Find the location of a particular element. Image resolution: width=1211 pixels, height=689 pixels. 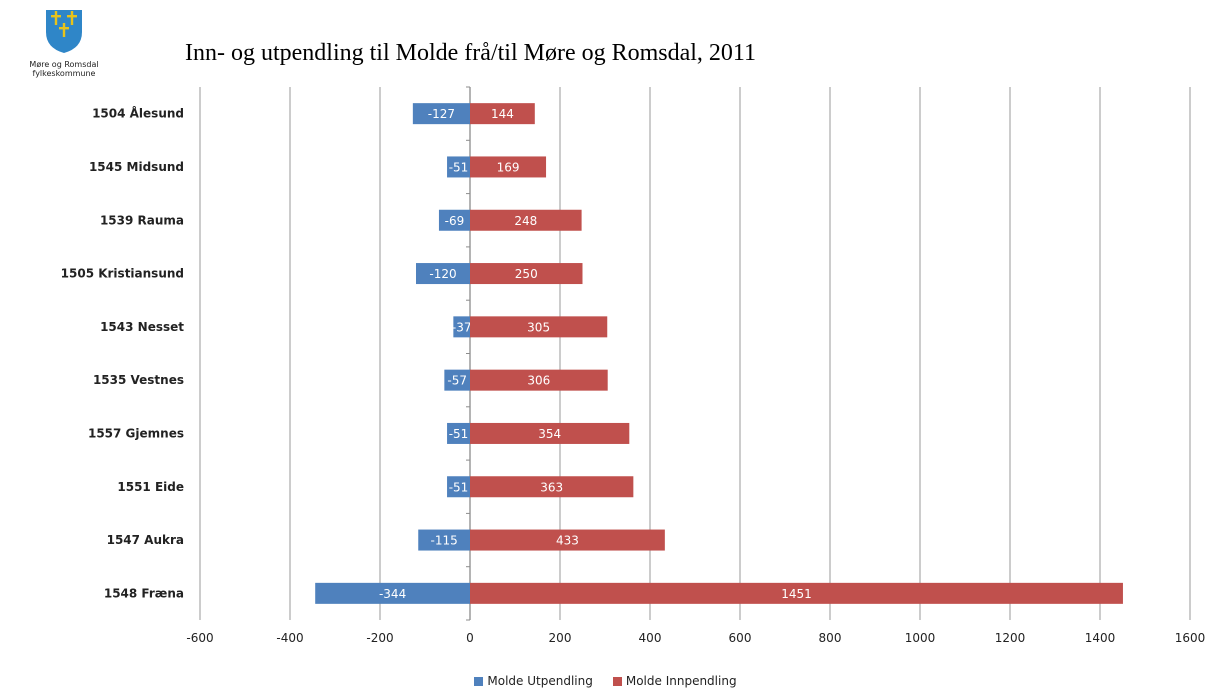

category-label: 1548 Fræna is located at coordinates (144, 593).